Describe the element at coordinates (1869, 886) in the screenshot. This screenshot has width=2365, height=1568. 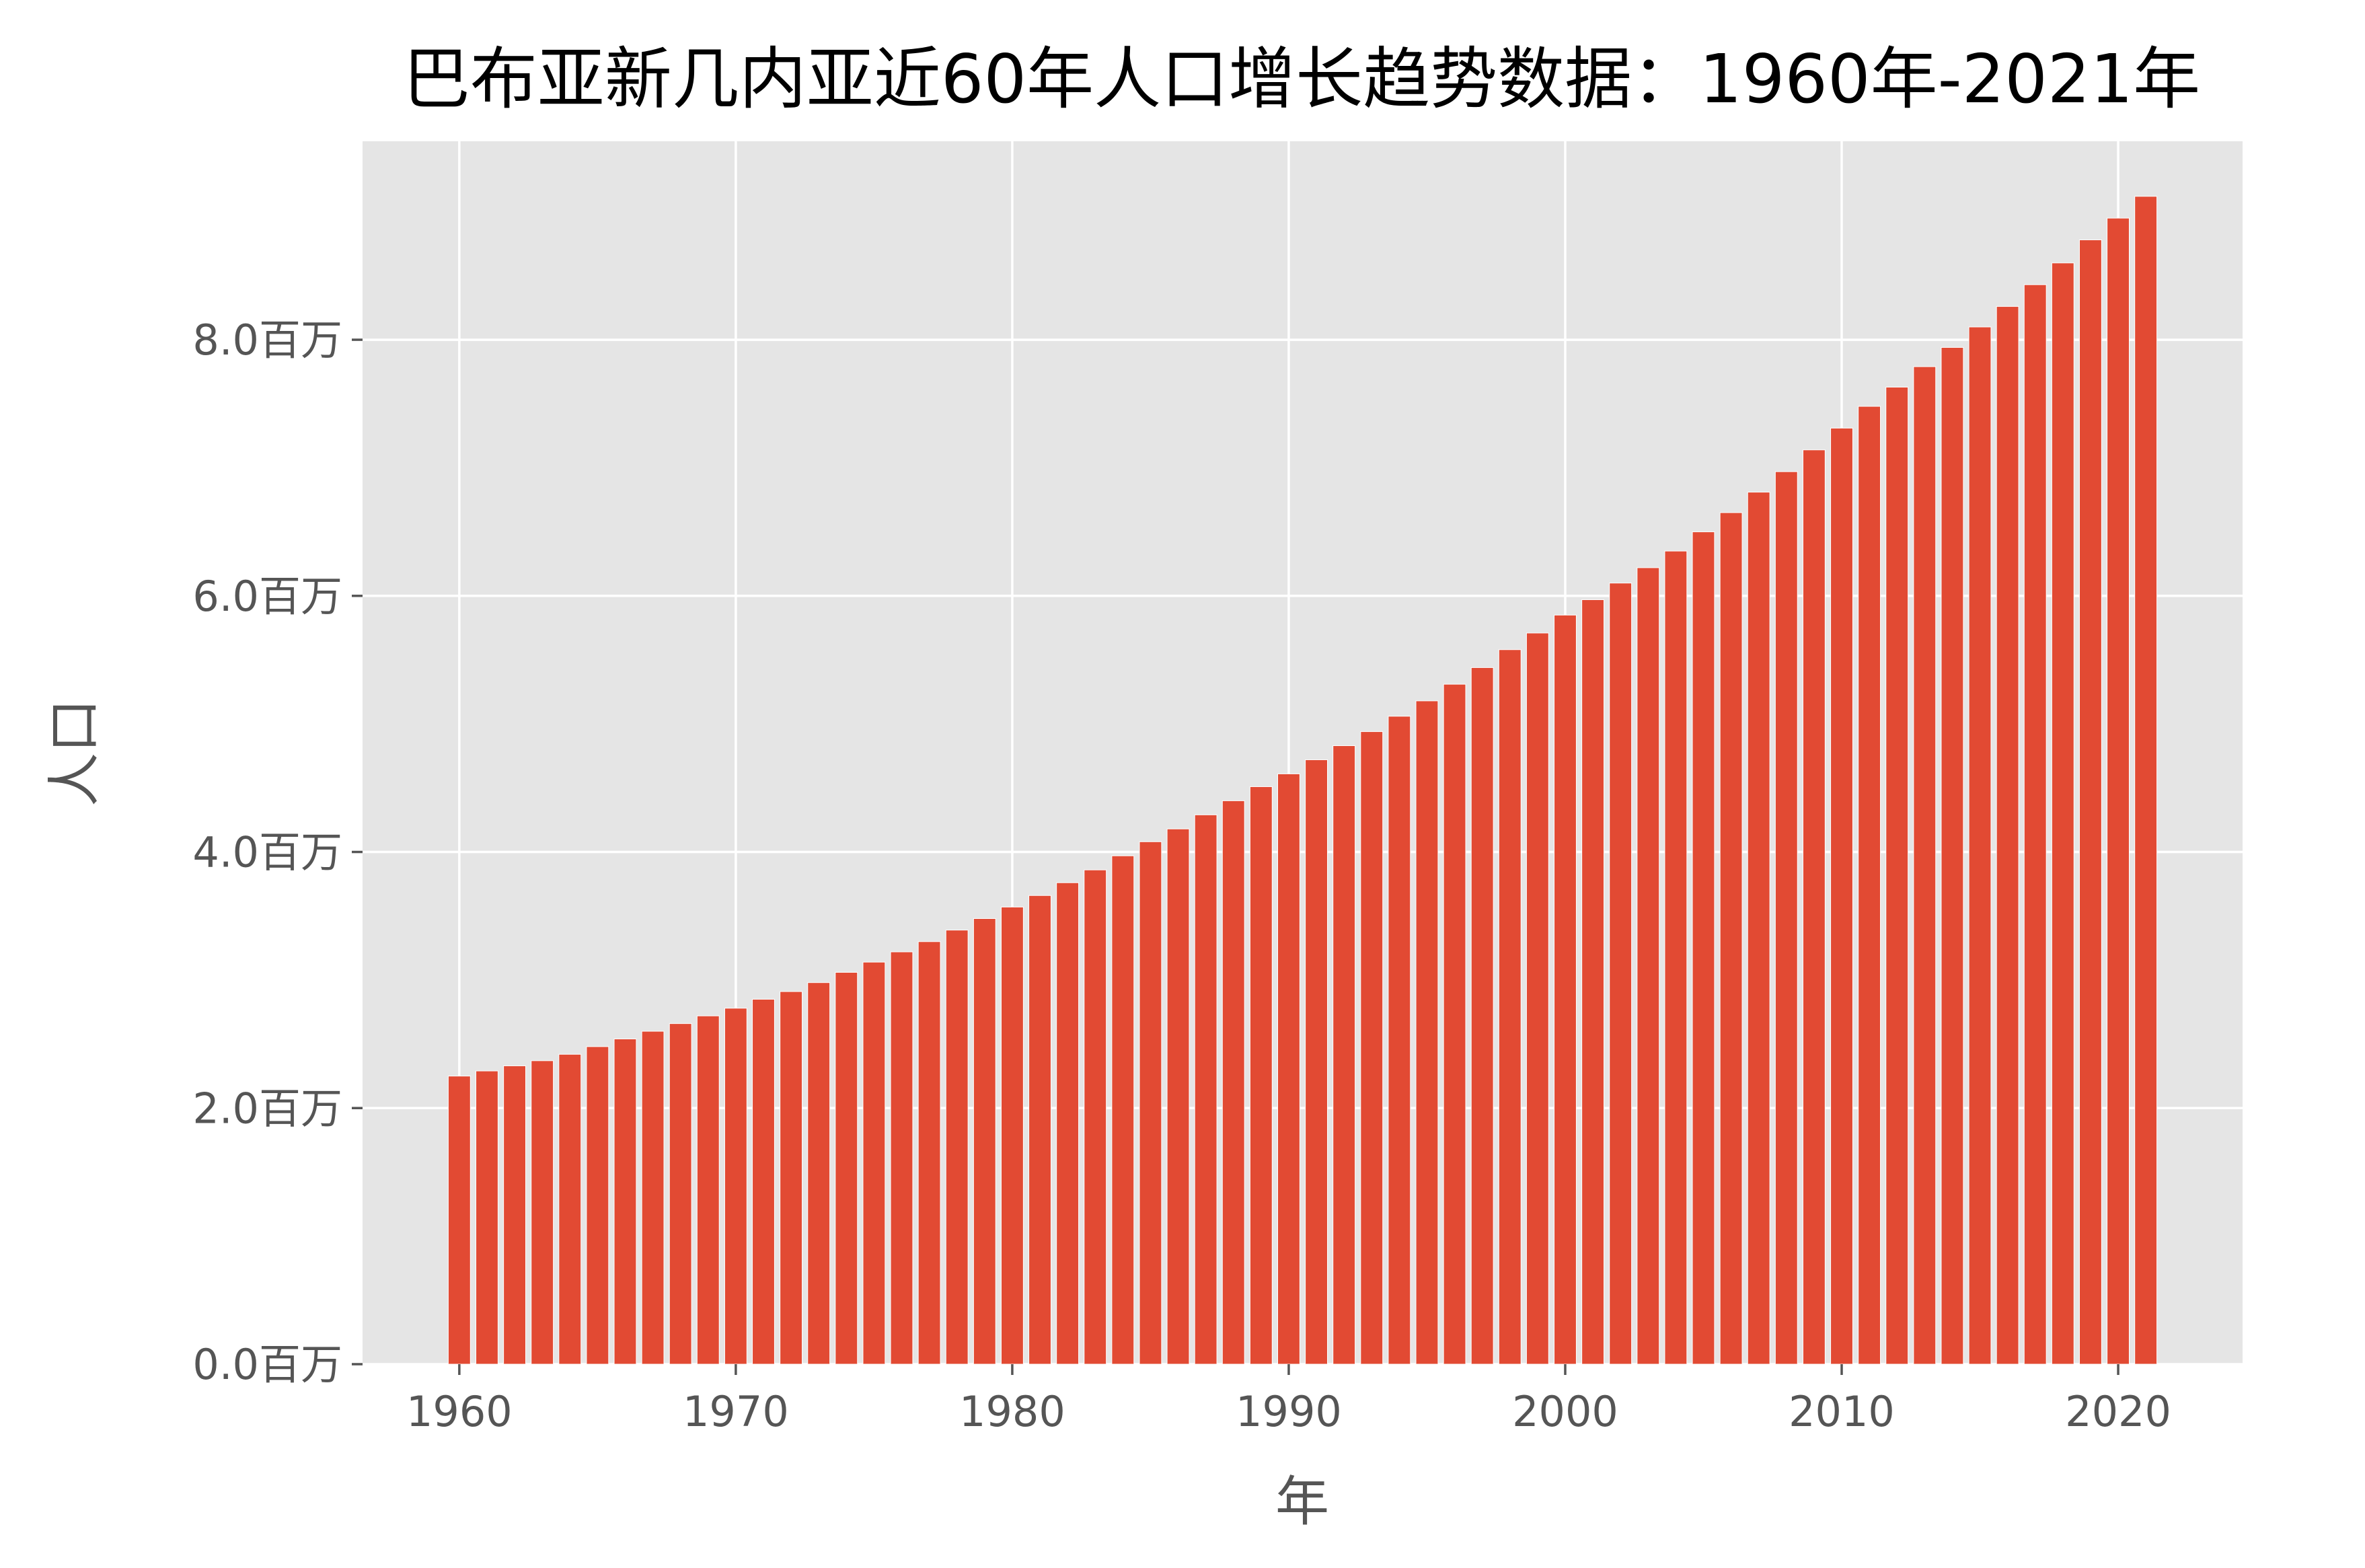
I see `bar-2011` at that location.